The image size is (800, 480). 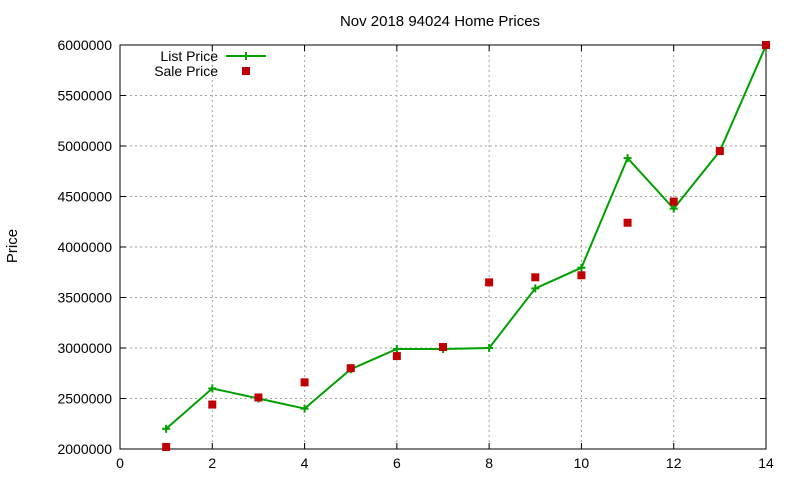 What do you see at coordinates (12, 246) in the screenshot?
I see `y-axis-label: Price` at bounding box center [12, 246].